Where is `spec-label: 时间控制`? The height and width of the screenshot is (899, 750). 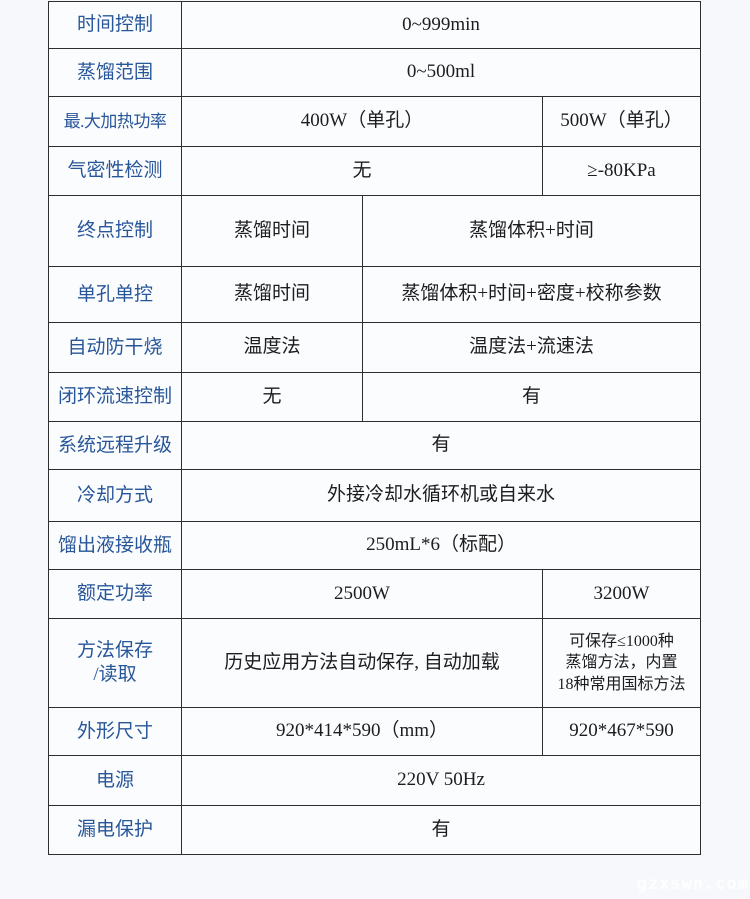
spec-label: 时间控制 is located at coordinates (115, 25).